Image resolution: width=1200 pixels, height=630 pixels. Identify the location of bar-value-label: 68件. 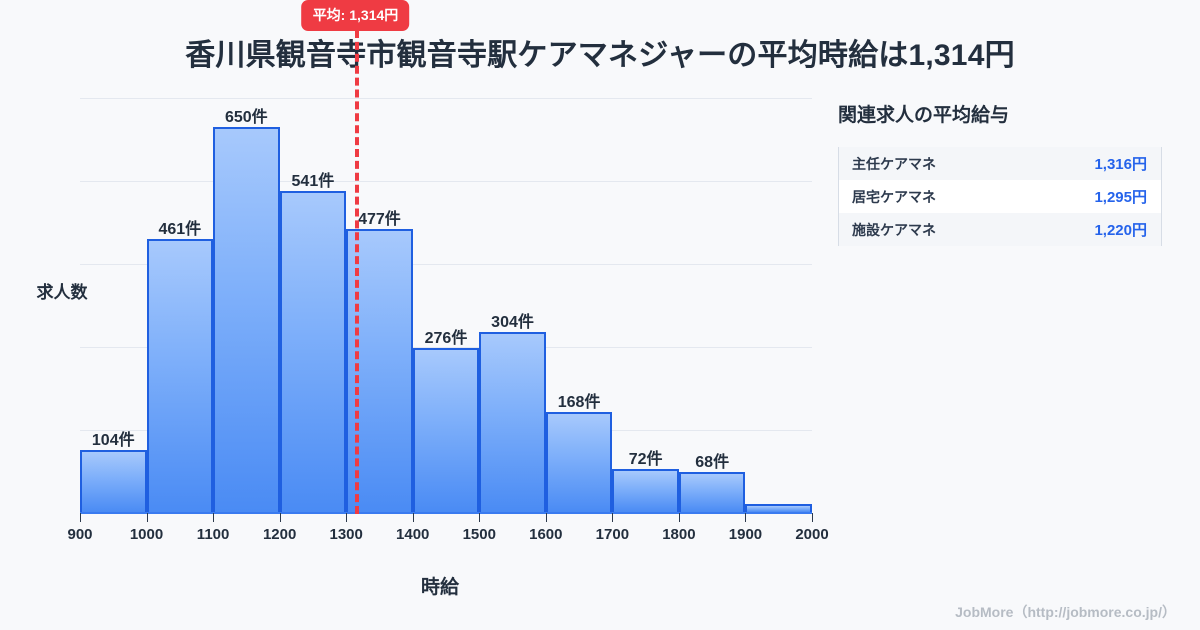
(712, 462).